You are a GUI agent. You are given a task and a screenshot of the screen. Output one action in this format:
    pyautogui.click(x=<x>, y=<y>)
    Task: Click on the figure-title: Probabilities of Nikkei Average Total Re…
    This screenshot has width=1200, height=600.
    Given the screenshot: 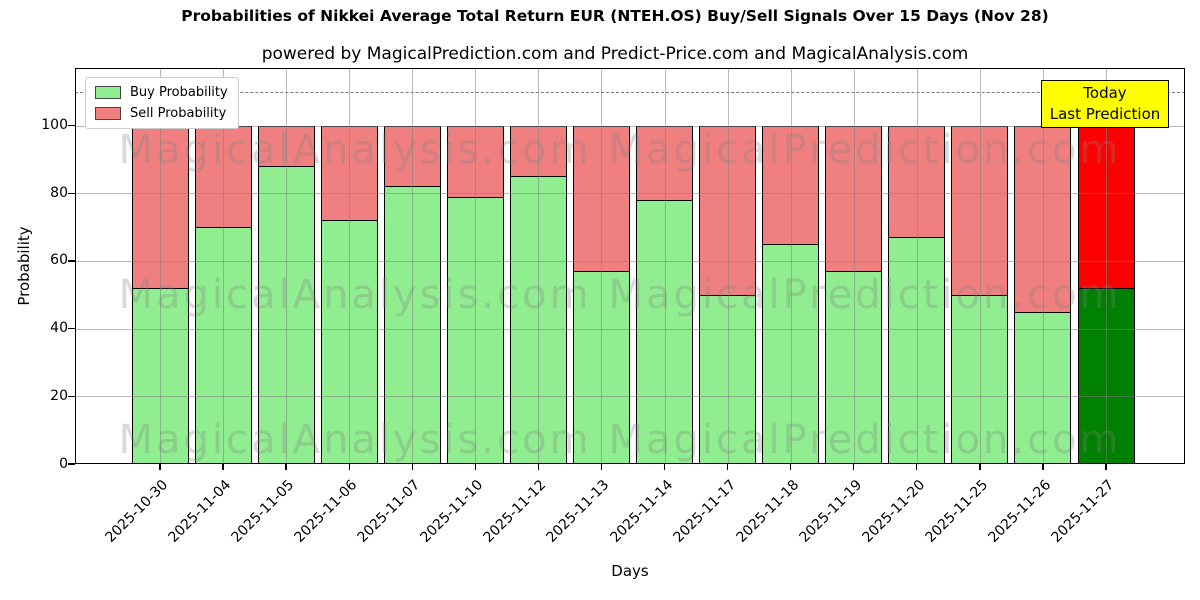 What is the action you would take?
    pyautogui.click(x=615, y=16)
    